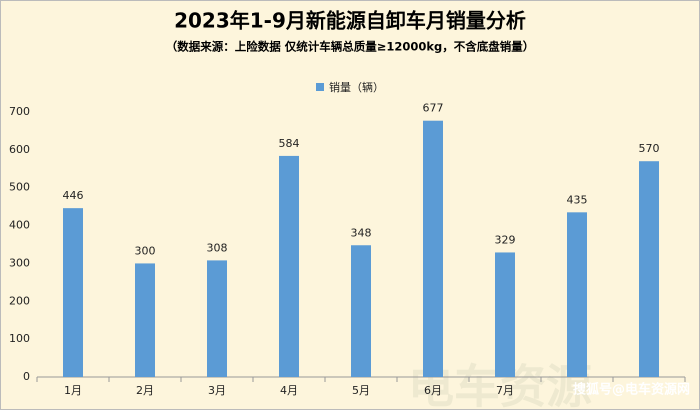  What do you see at coordinates (145, 390) in the screenshot?
I see `x-tick-label: 2月` at bounding box center [145, 390].